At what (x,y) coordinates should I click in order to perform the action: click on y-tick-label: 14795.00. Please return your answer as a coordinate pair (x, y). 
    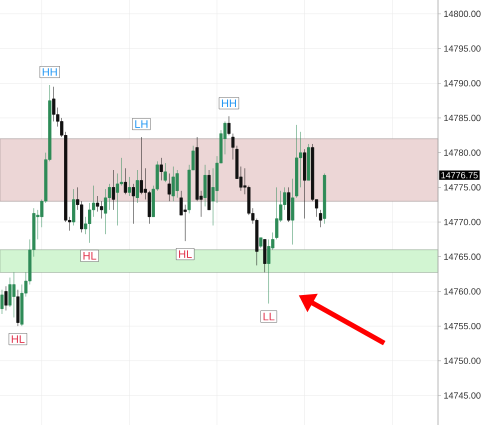
    Looking at the image, I should click on (462, 48).